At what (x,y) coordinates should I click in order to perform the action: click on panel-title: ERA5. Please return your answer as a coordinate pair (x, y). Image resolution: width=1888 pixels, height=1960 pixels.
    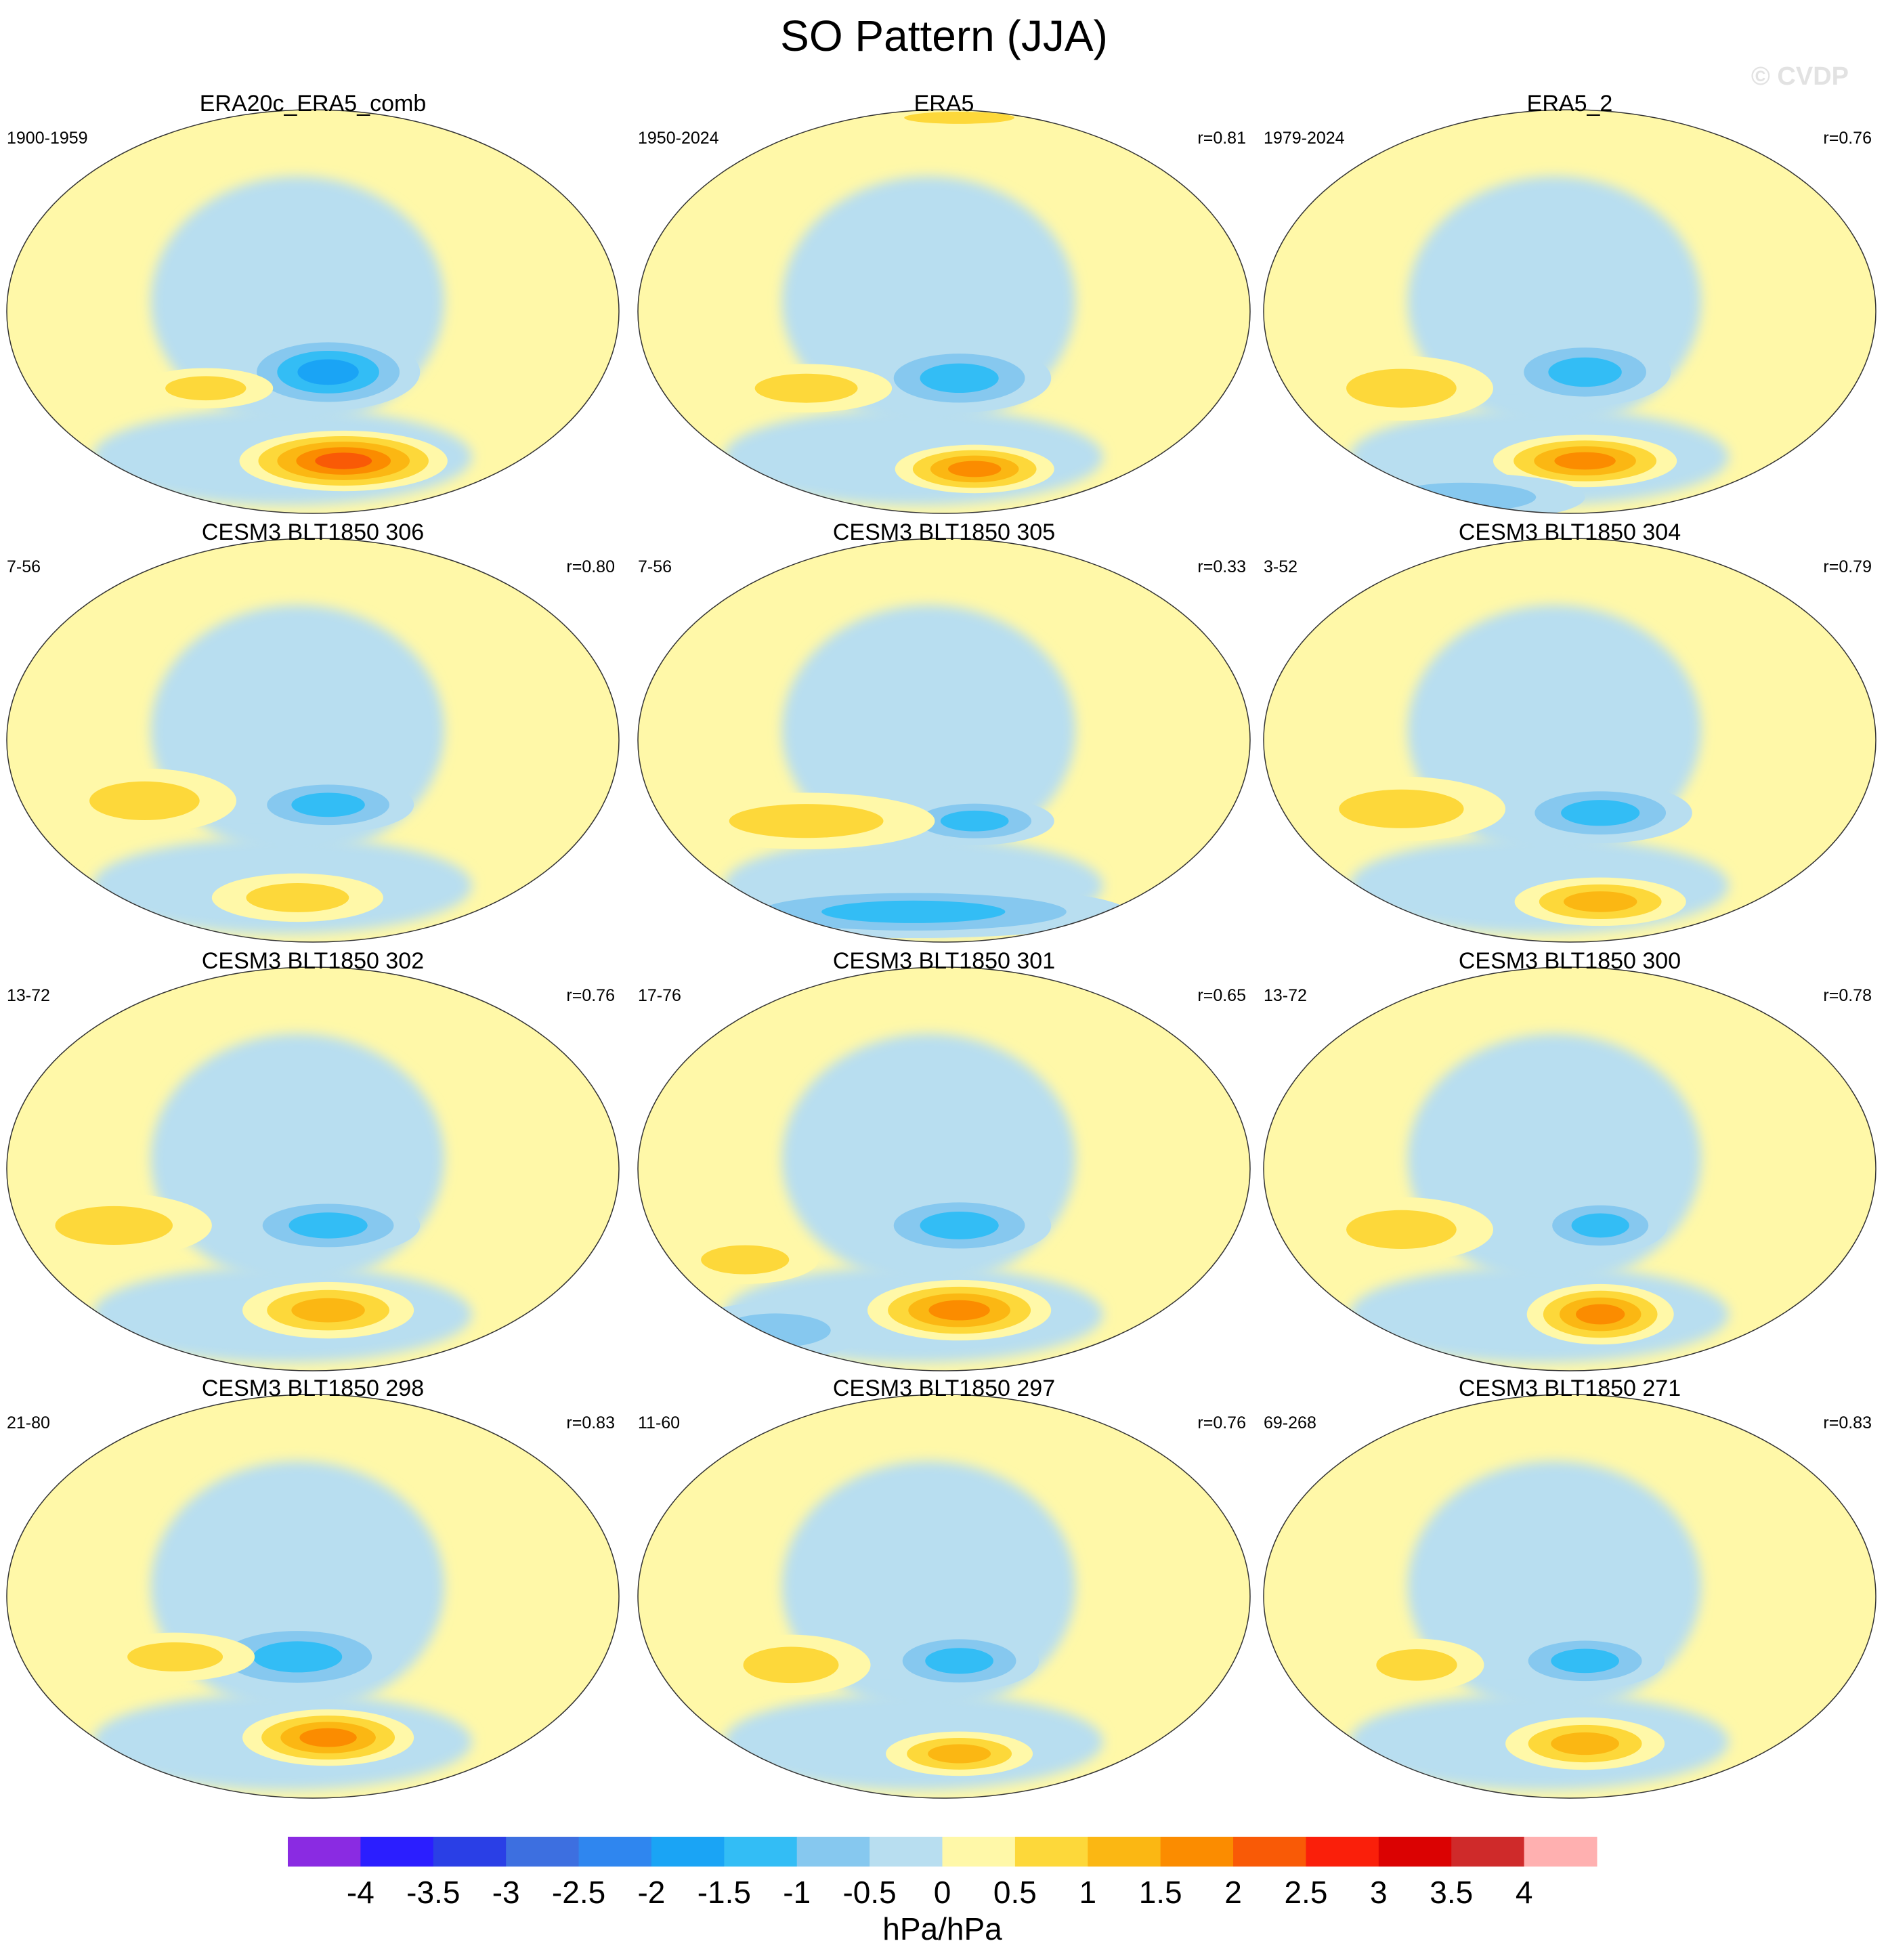
    Looking at the image, I should click on (944, 103).